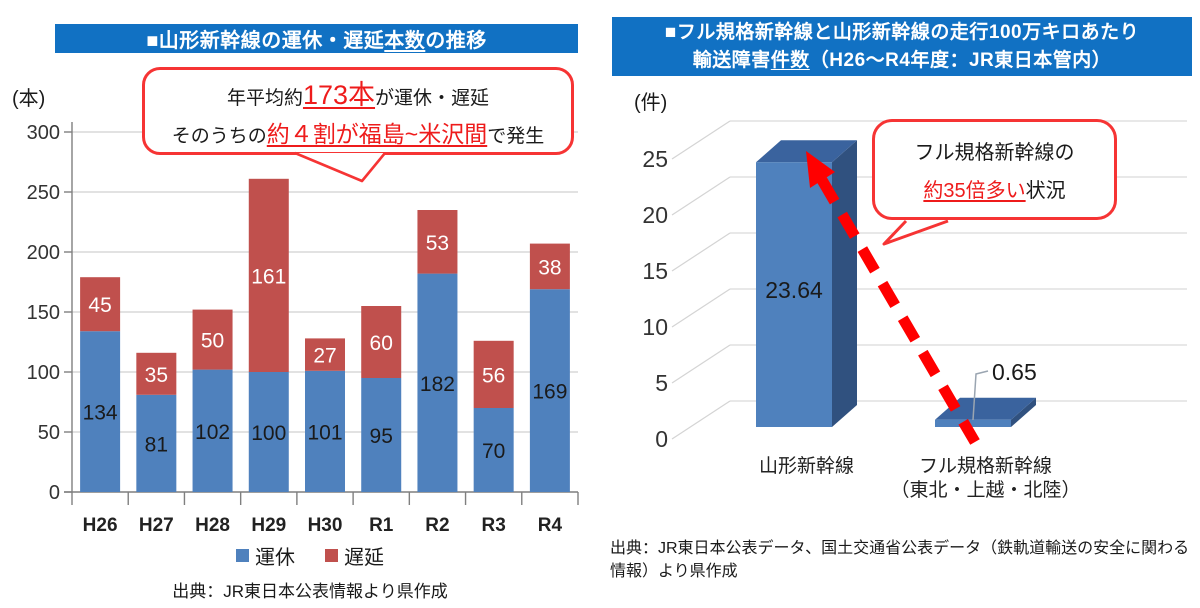 This screenshot has height=608, width=1200. What do you see at coordinates (264, 98) in the screenshot?
I see `text-segment: 年平均約` at bounding box center [264, 98].